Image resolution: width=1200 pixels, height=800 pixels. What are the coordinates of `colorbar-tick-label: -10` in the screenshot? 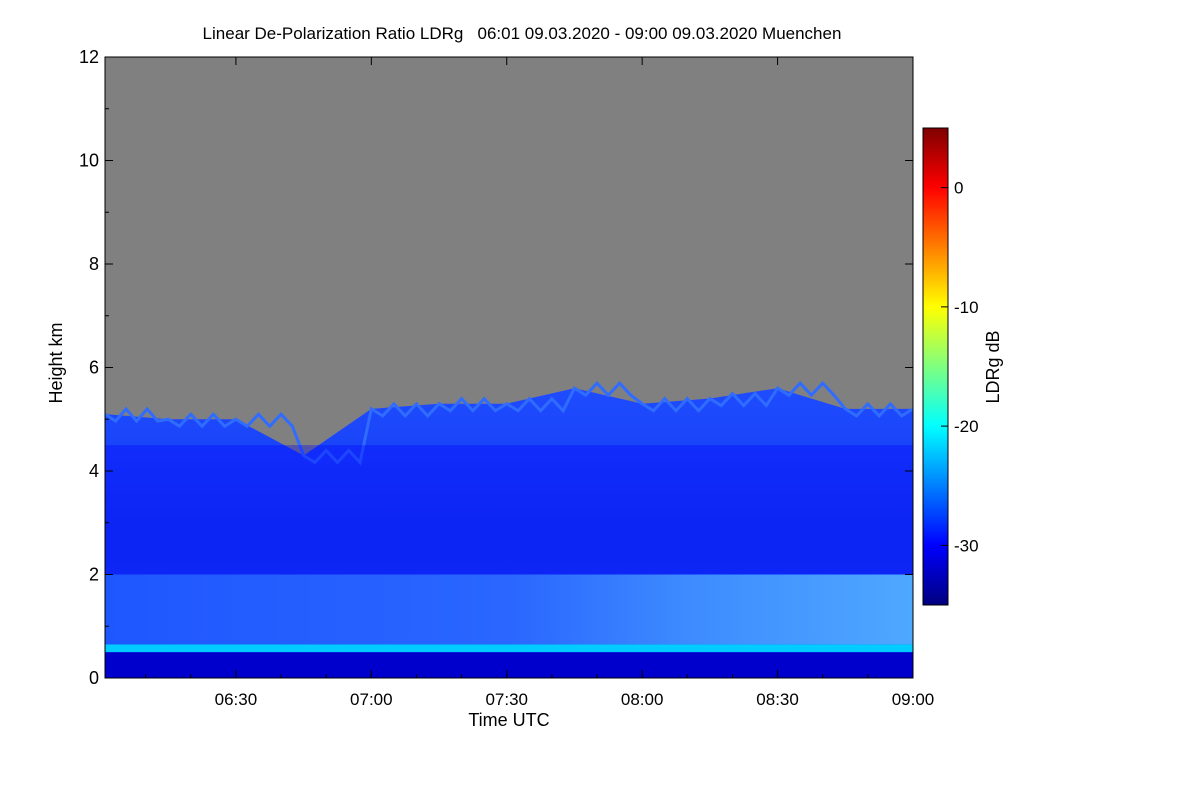 It's located at (966, 307).